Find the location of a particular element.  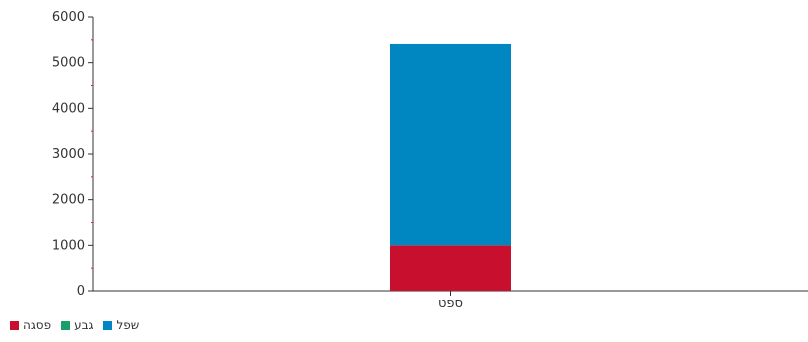

legend-swatch-peak is located at coordinates (14, 325).